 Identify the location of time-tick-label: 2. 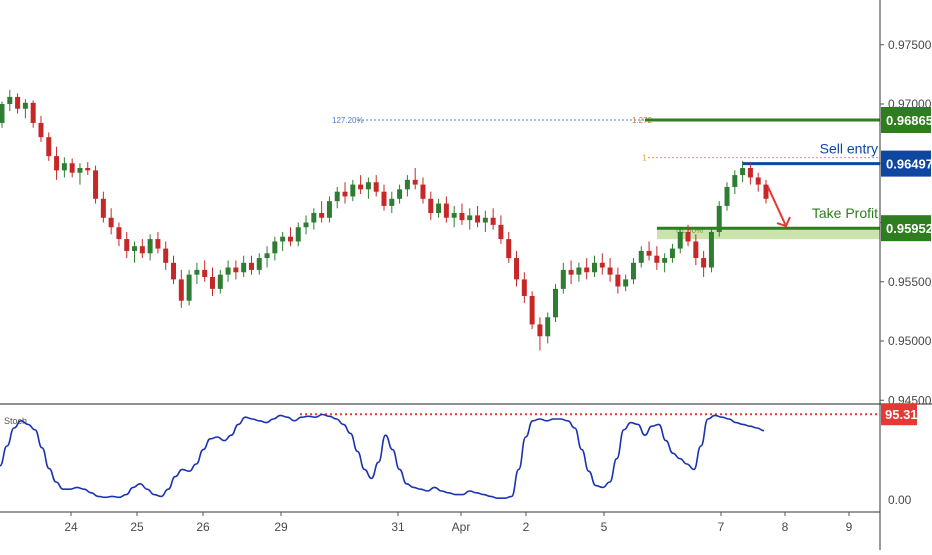
(526, 527).